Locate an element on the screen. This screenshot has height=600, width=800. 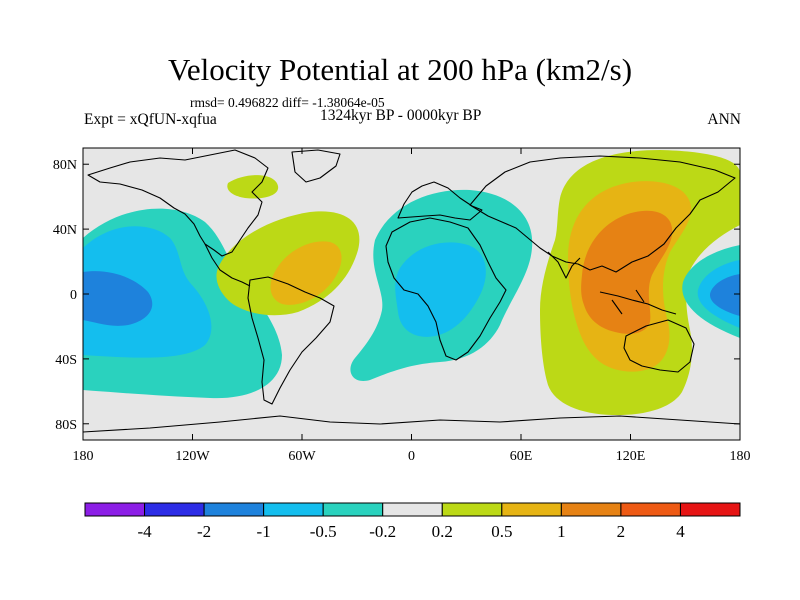
contour-pacific-negative-strong is located at coordinates (118, 298).